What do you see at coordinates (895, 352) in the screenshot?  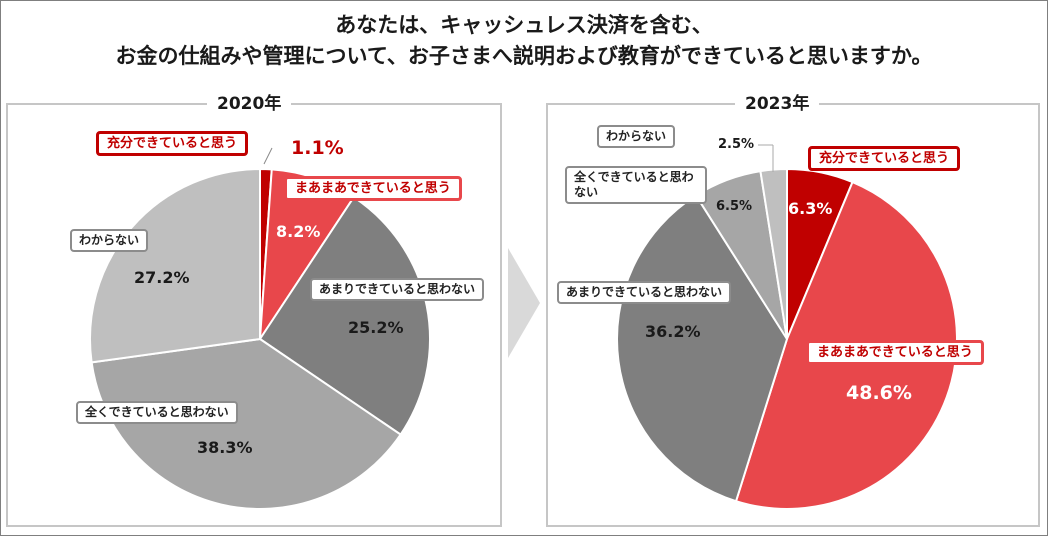 I see `label-2023-somewhat: まあまあできていると思う` at bounding box center [895, 352].